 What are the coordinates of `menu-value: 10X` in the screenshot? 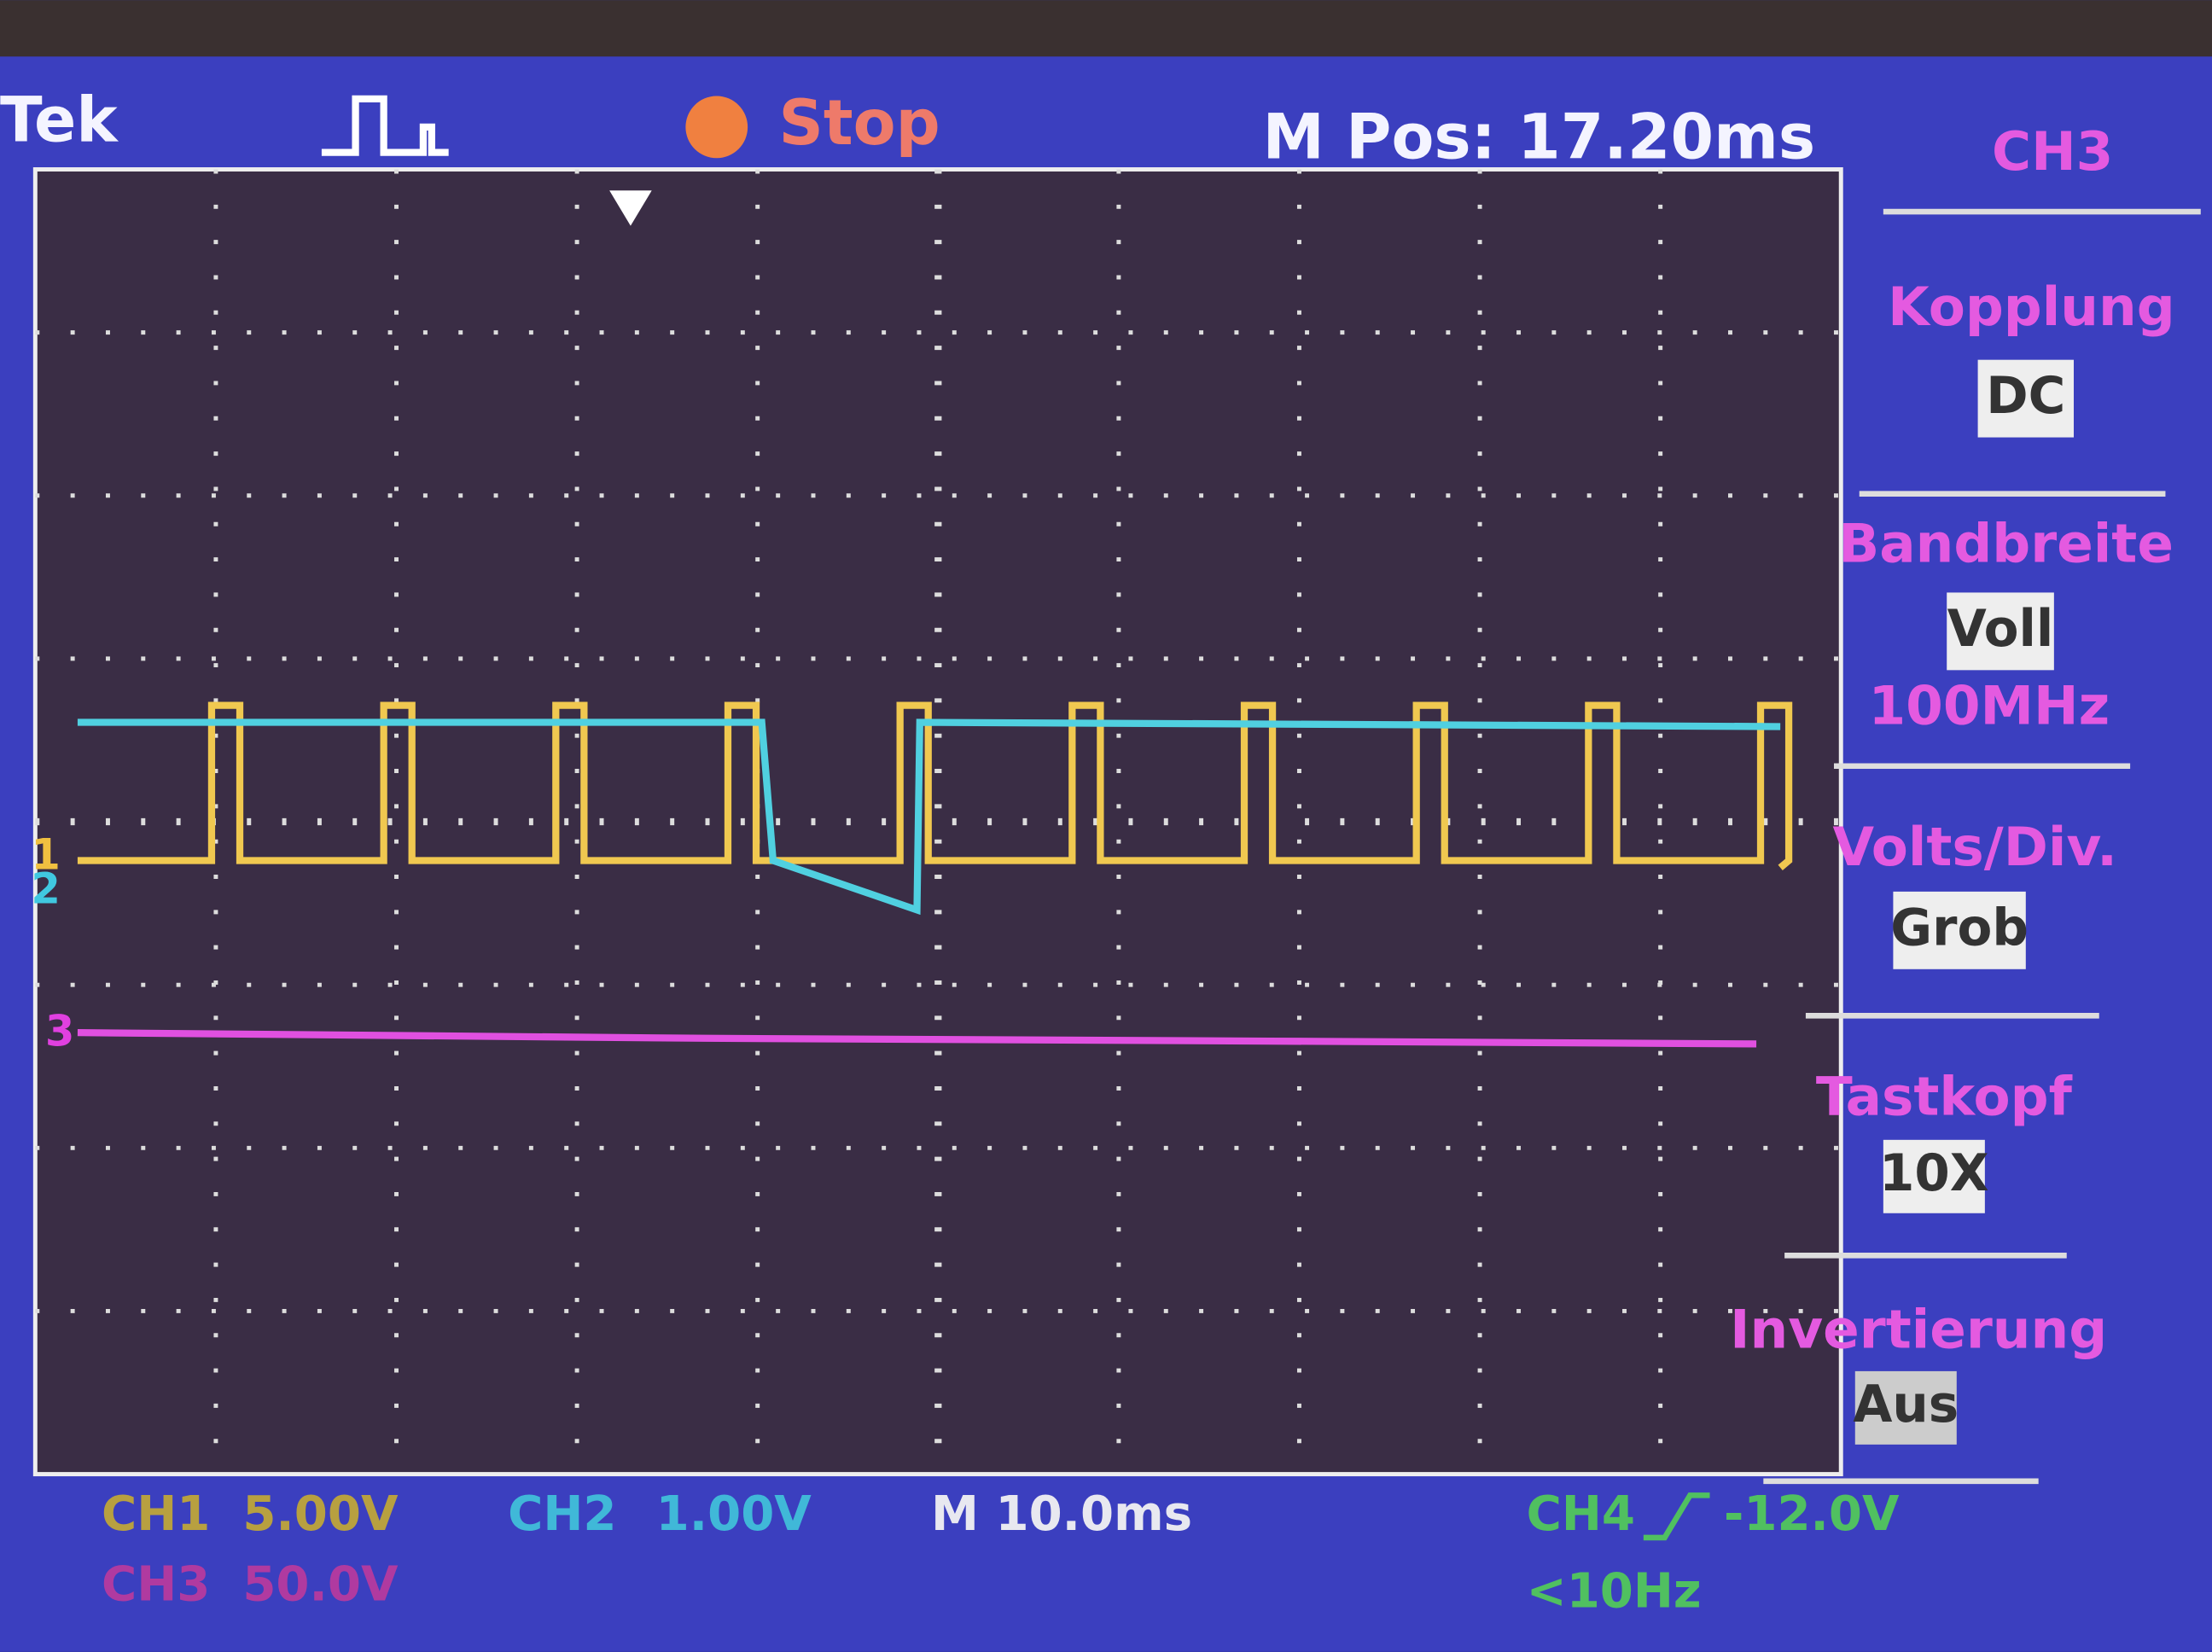 It's located at (1934, 1173).